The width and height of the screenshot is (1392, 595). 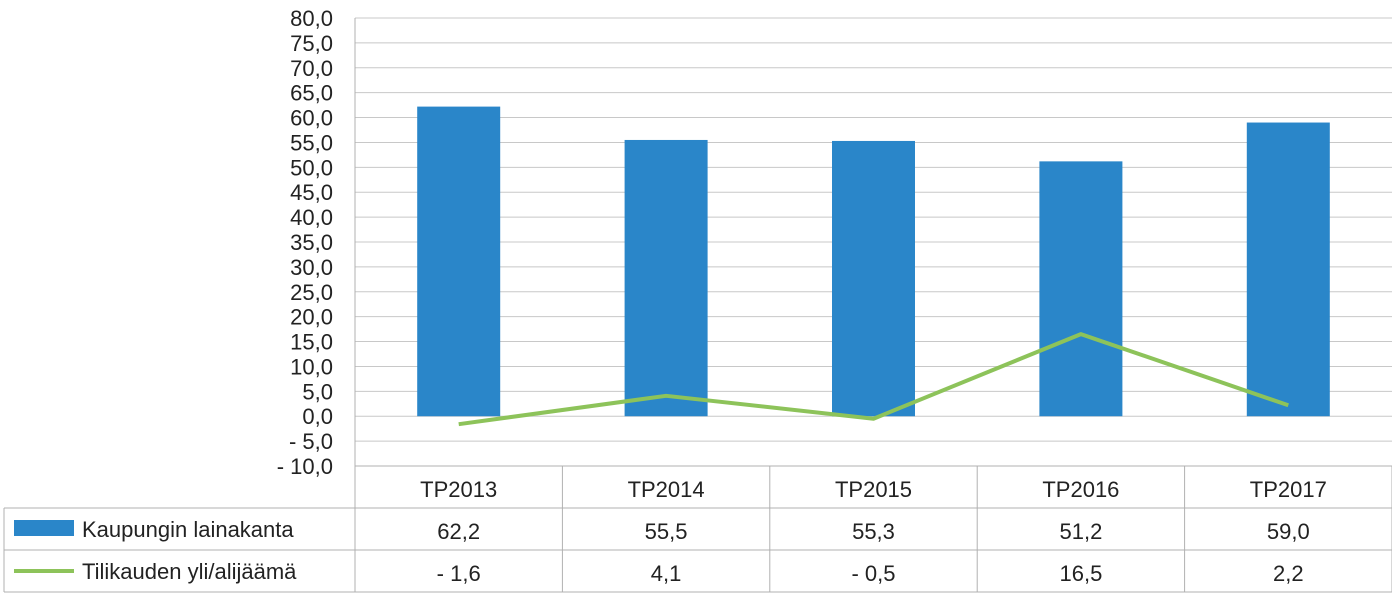 What do you see at coordinates (311, 267) in the screenshot?
I see `y-tick-label: 30,0` at bounding box center [311, 267].